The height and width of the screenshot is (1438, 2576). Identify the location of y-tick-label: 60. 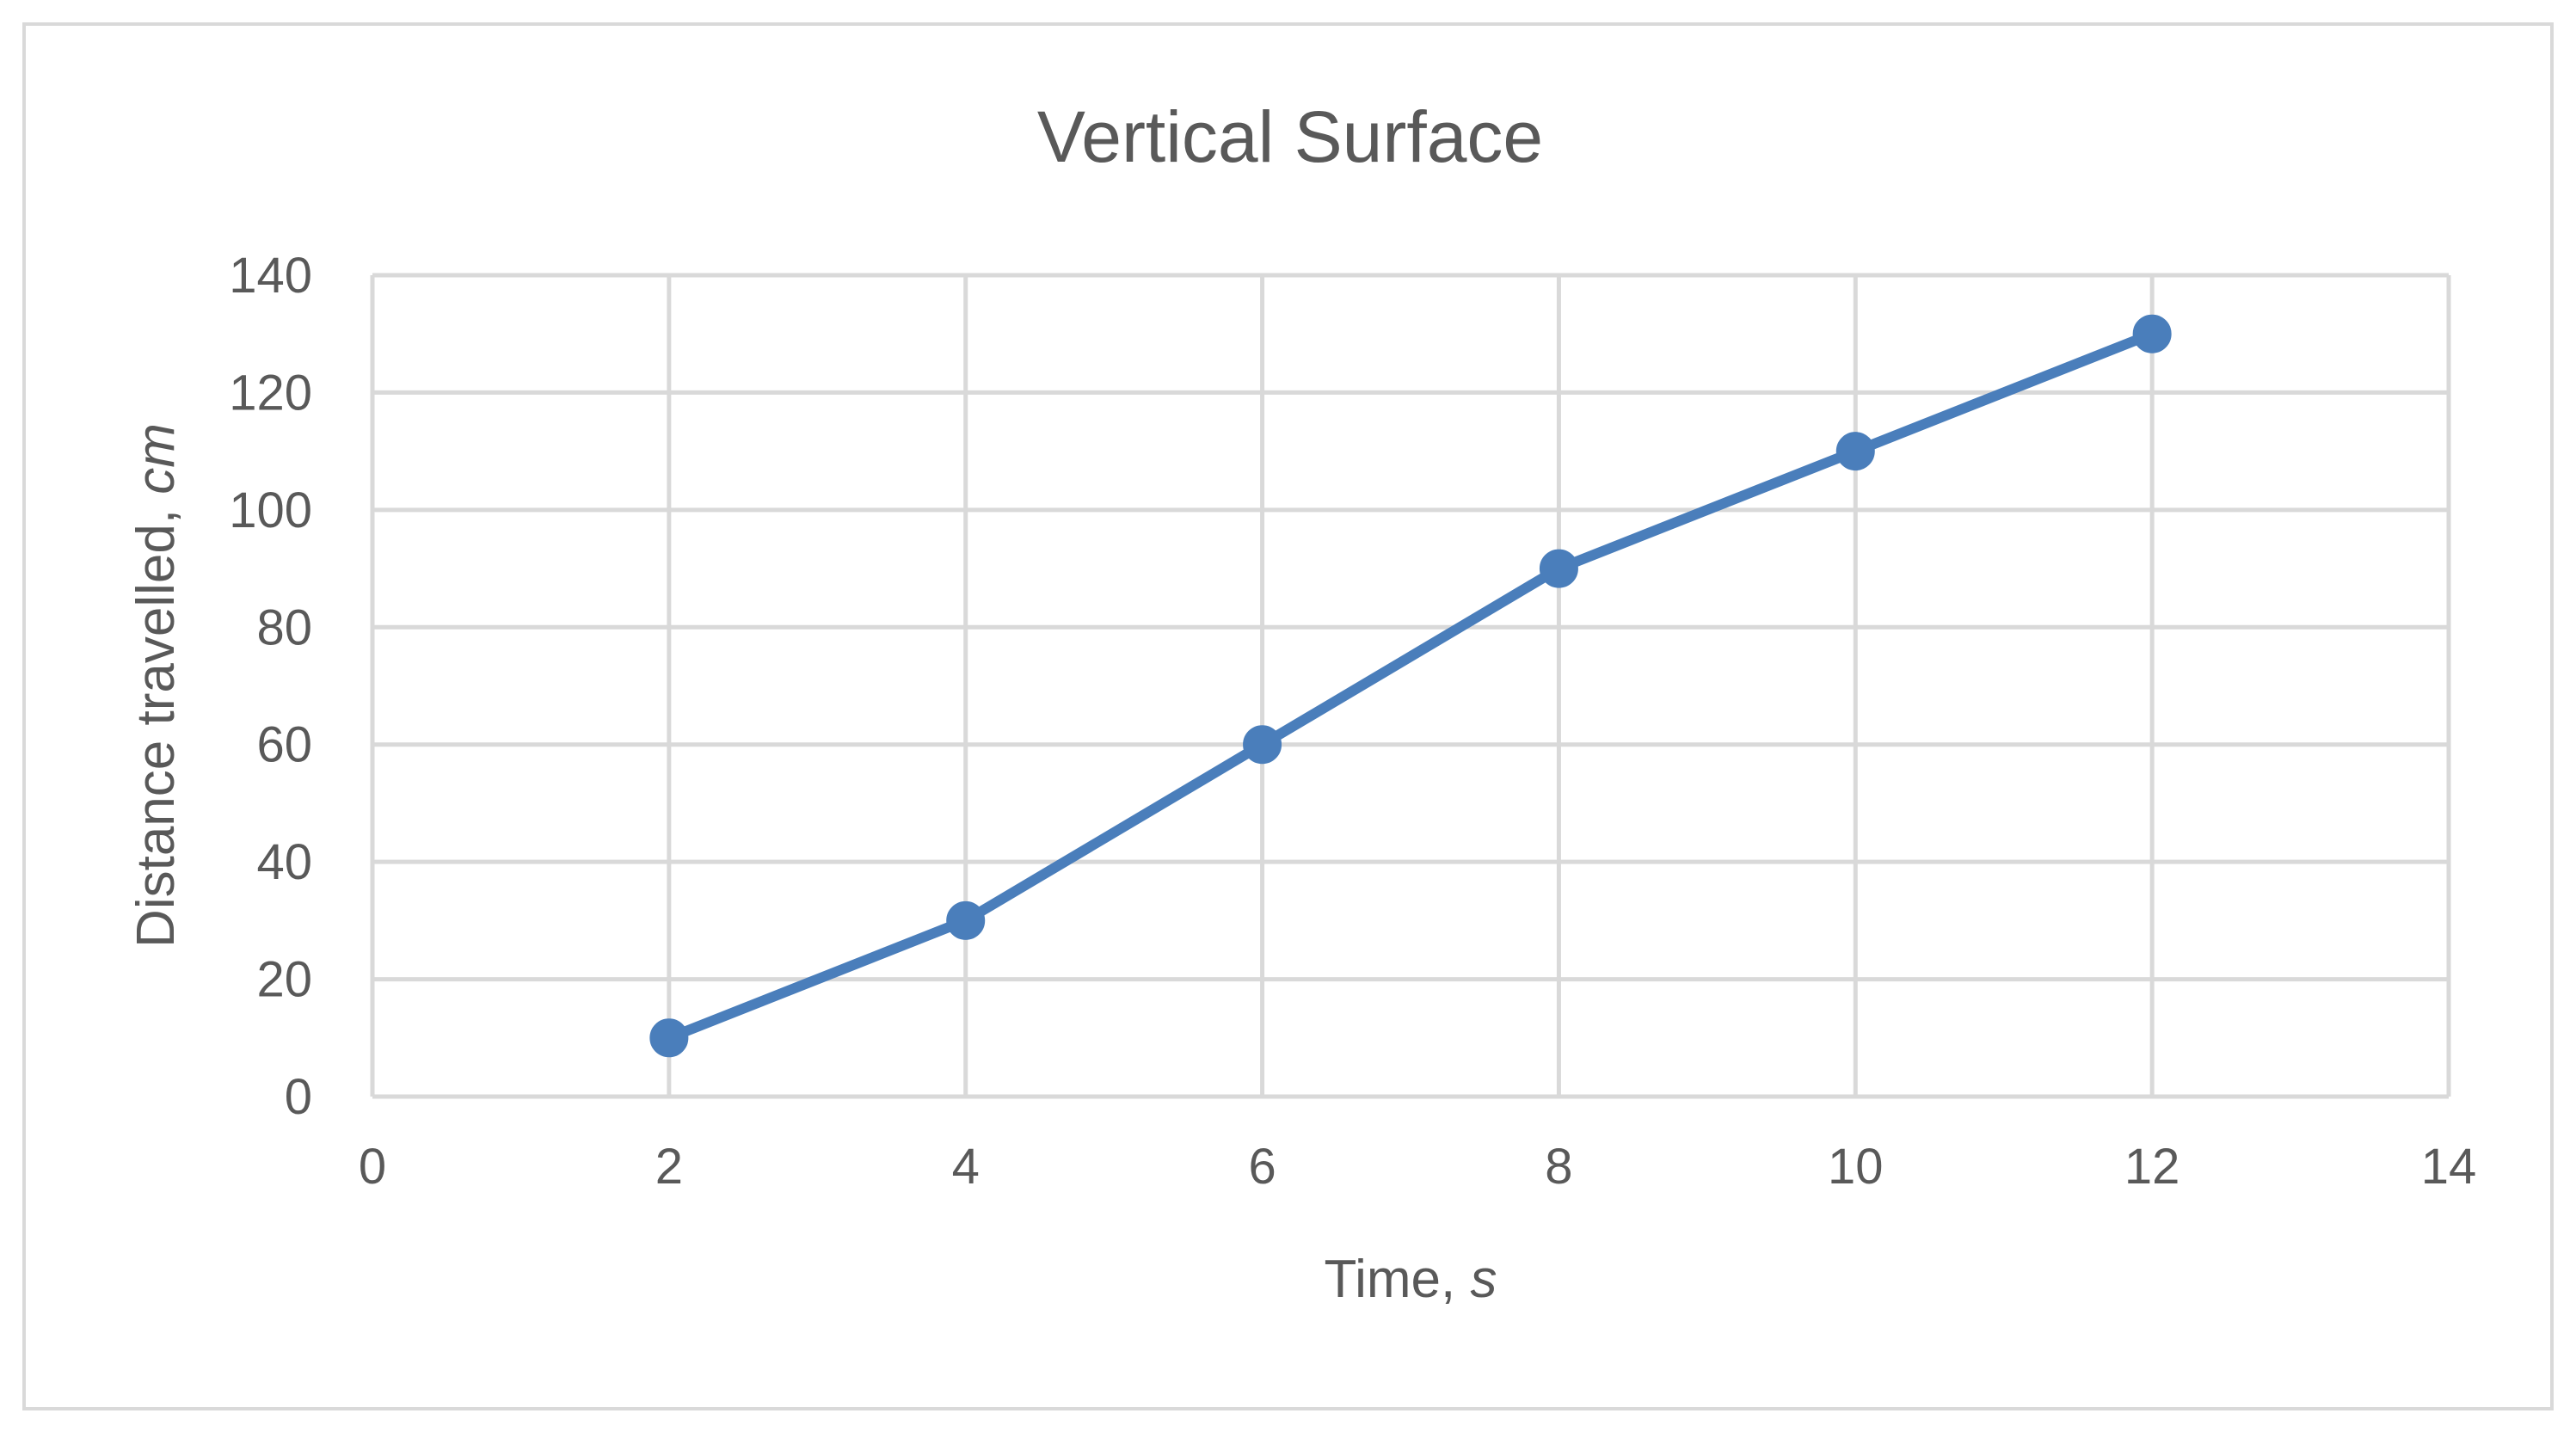
(284, 745).